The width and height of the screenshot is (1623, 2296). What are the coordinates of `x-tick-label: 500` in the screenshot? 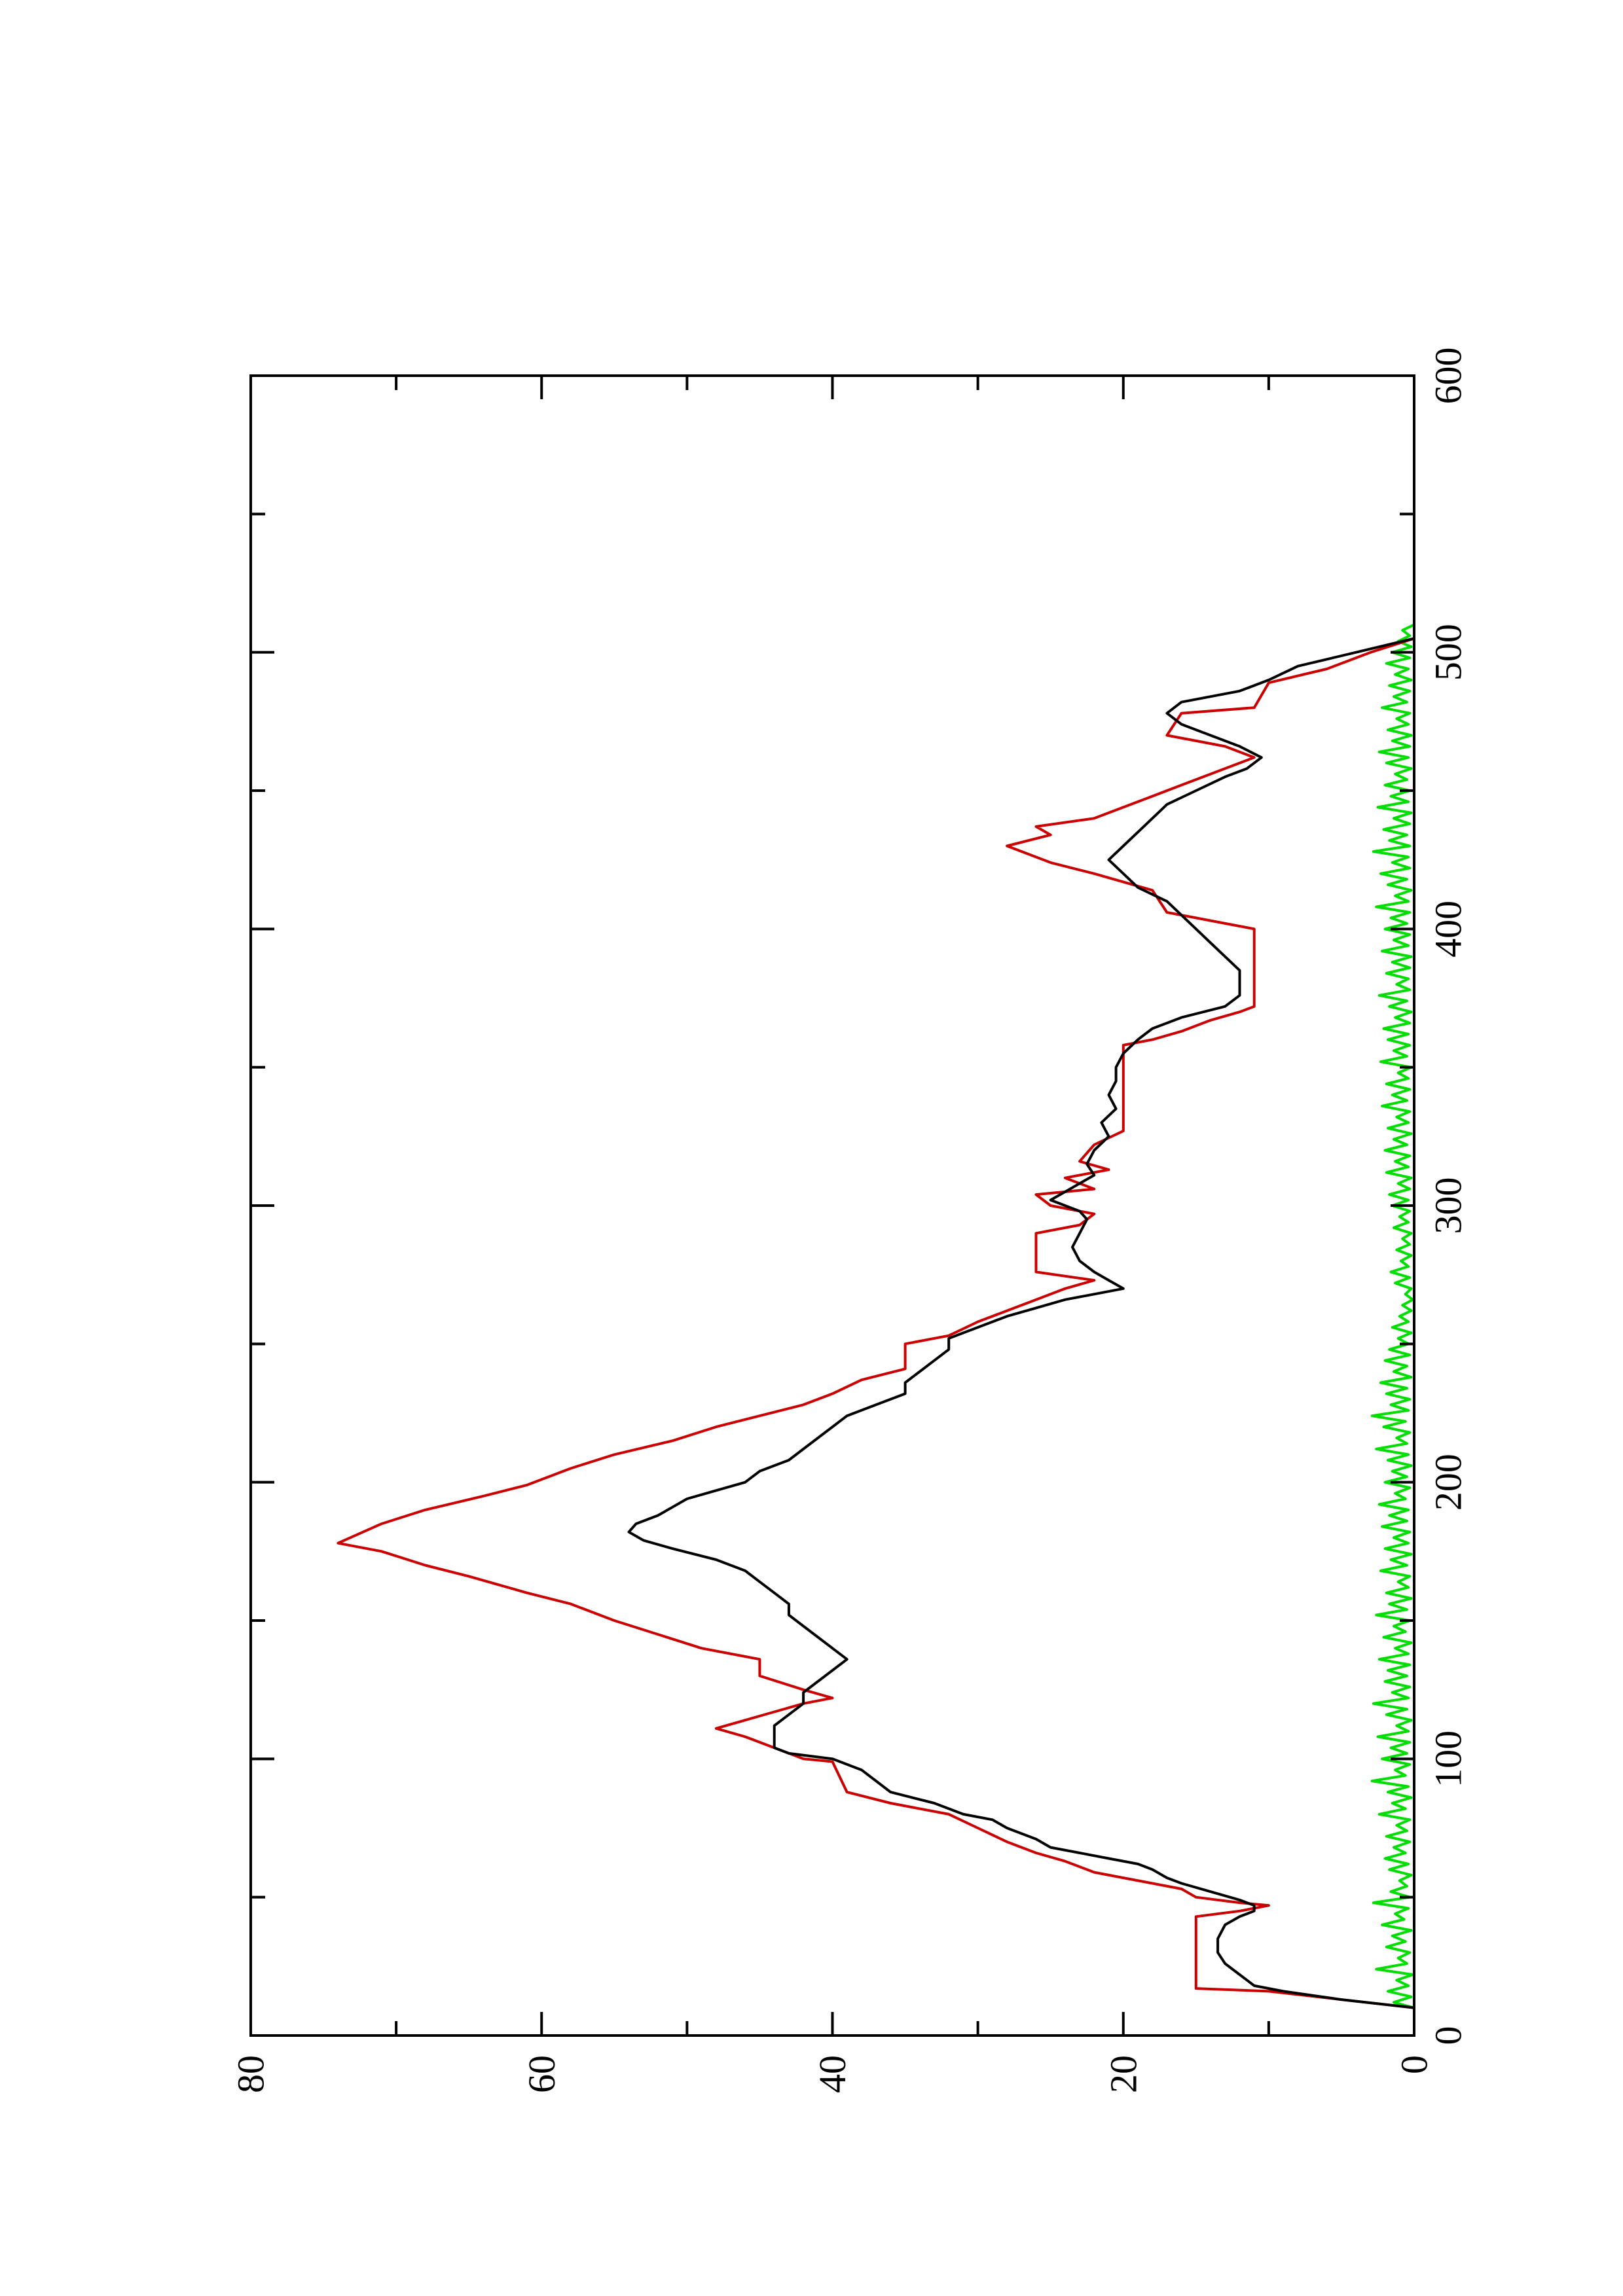 It's located at (1448, 652).